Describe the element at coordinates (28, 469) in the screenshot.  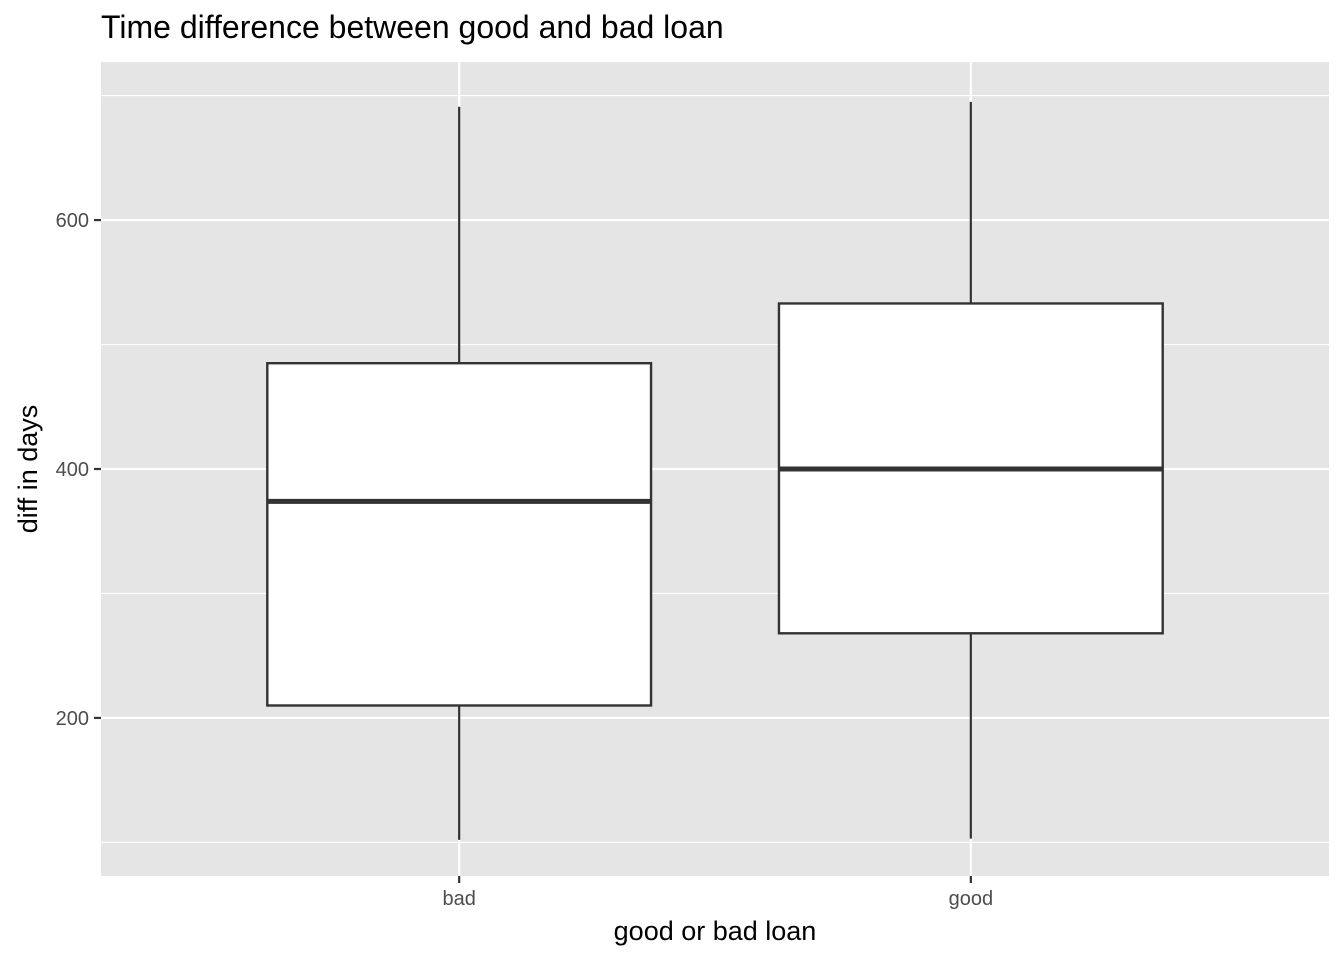
I see `y-axis-label: diff in days` at that location.